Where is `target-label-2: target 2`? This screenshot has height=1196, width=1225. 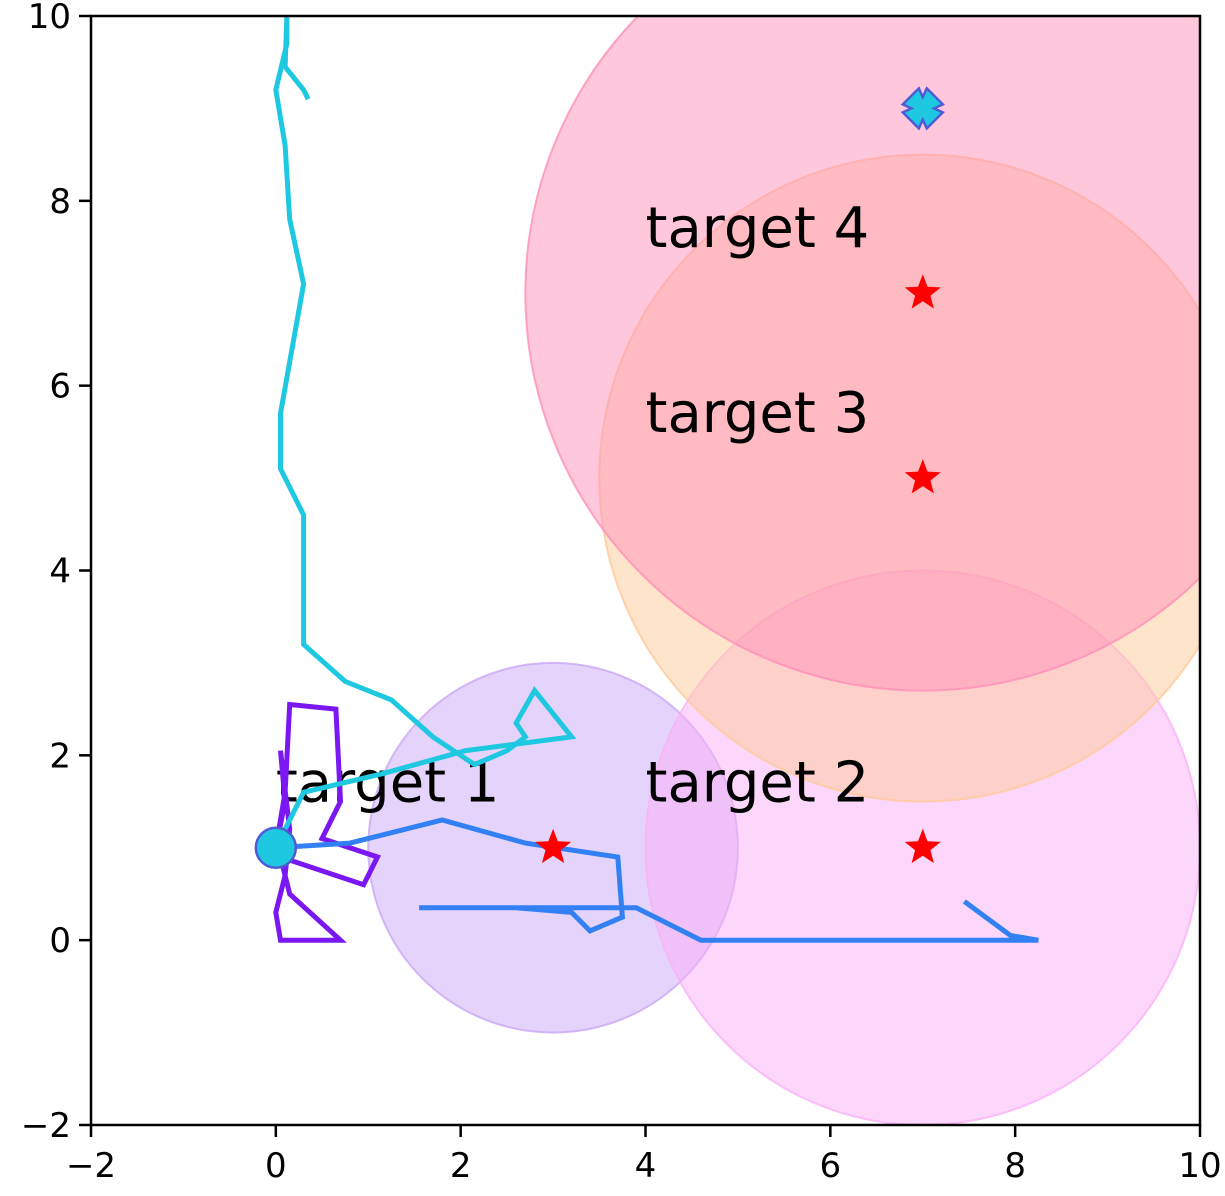
target-label-2: target 2 is located at coordinates (758, 783).